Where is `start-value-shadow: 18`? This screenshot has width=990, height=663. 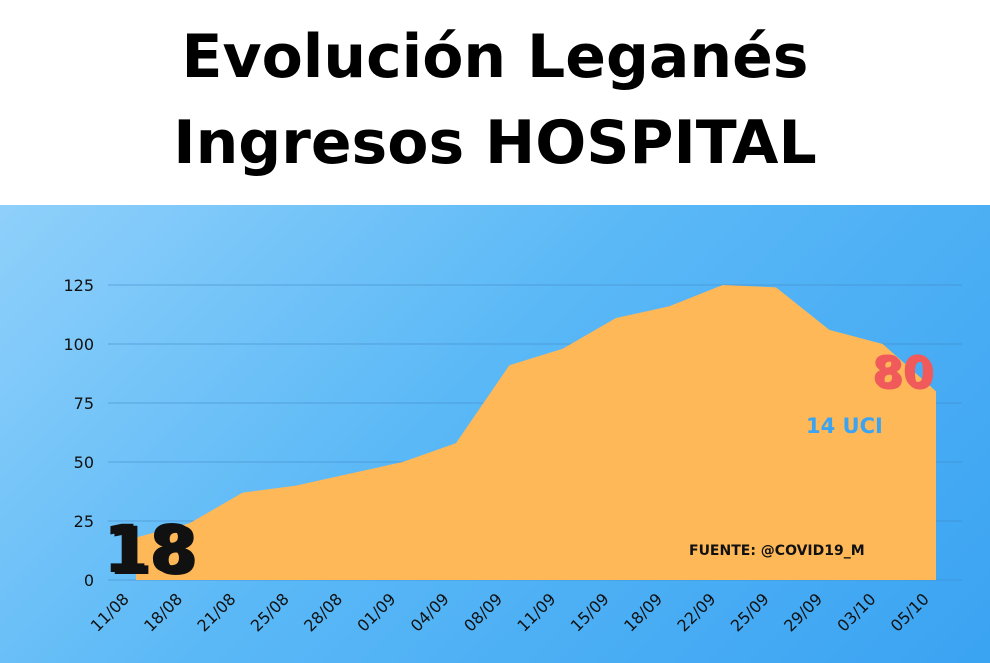 start-value-shadow: 18 is located at coordinates (153, 551).